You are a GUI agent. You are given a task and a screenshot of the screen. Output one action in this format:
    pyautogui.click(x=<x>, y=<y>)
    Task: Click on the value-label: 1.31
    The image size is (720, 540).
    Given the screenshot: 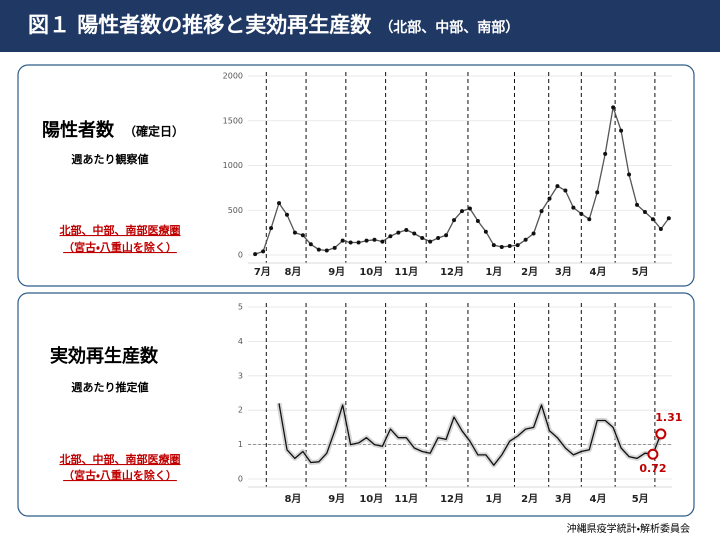 What is the action you would take?
    pyautogui.click(x=668, y=417)
    